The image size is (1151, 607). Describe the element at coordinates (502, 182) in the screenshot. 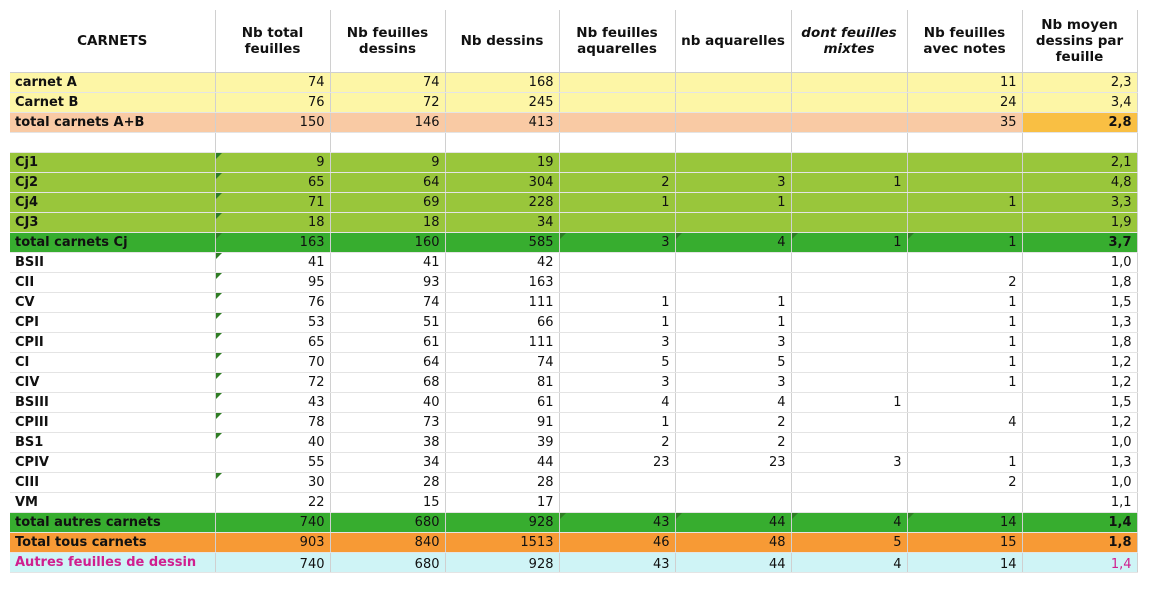

I see `data-cell: 304` at that location.